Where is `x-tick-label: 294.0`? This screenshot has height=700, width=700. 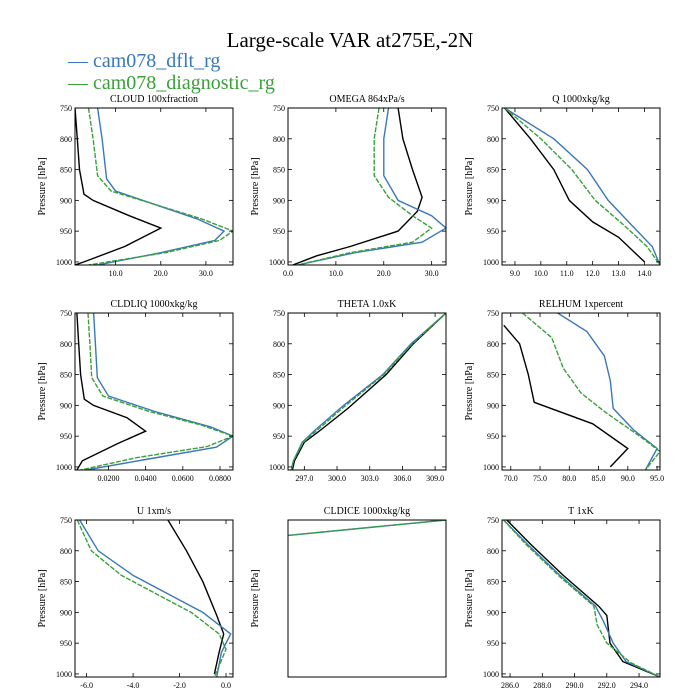 x-tick-label: 294.0 is located at coordinates (639, 685).